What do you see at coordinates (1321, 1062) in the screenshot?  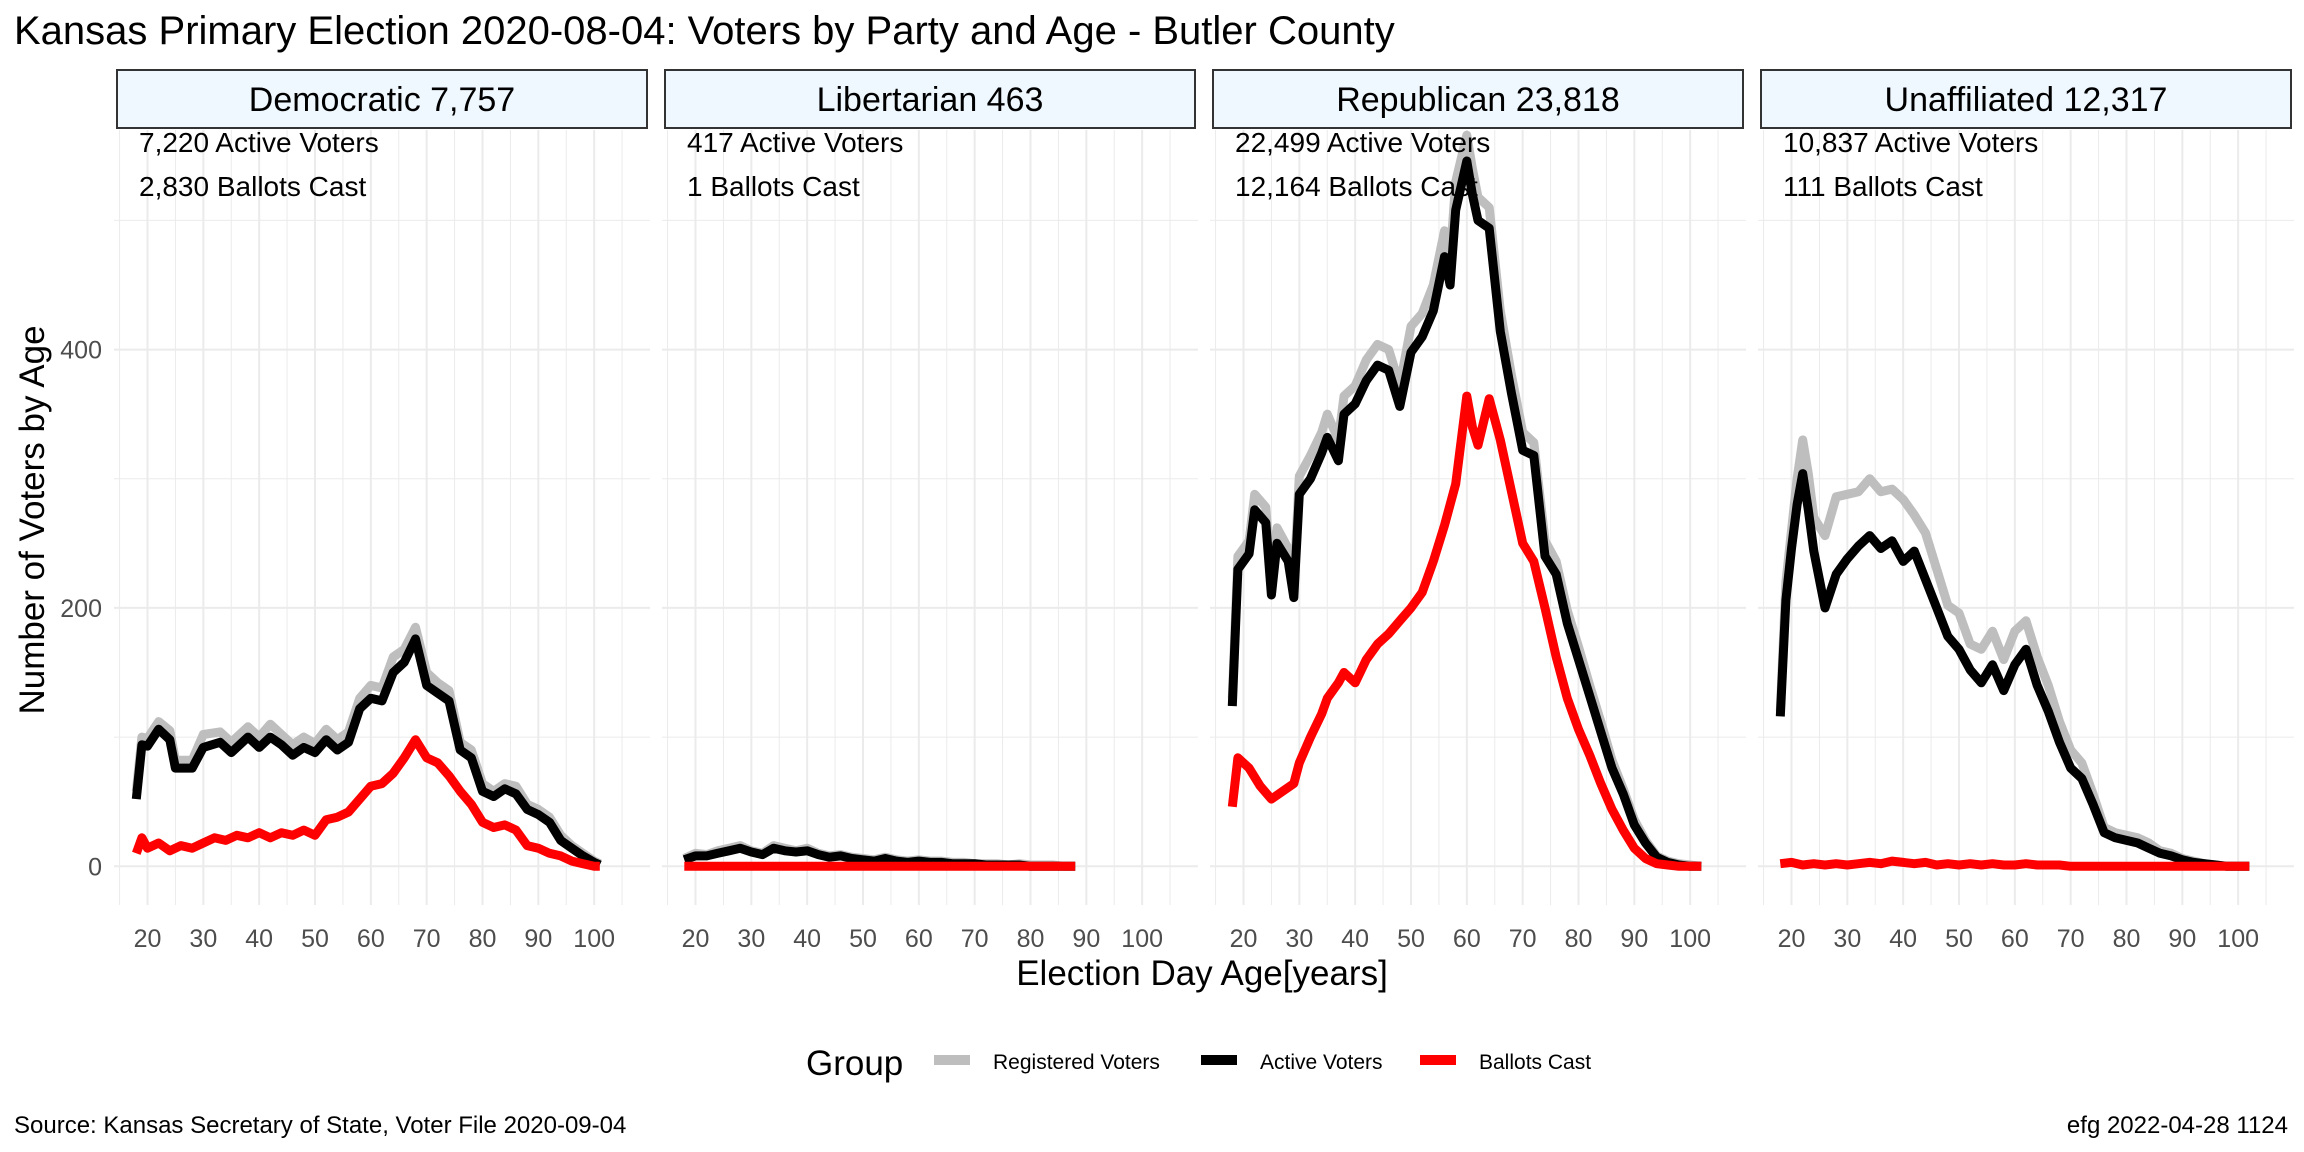 I see `legend-label-active: Active Voters` at bounding box center [1321, 1062].